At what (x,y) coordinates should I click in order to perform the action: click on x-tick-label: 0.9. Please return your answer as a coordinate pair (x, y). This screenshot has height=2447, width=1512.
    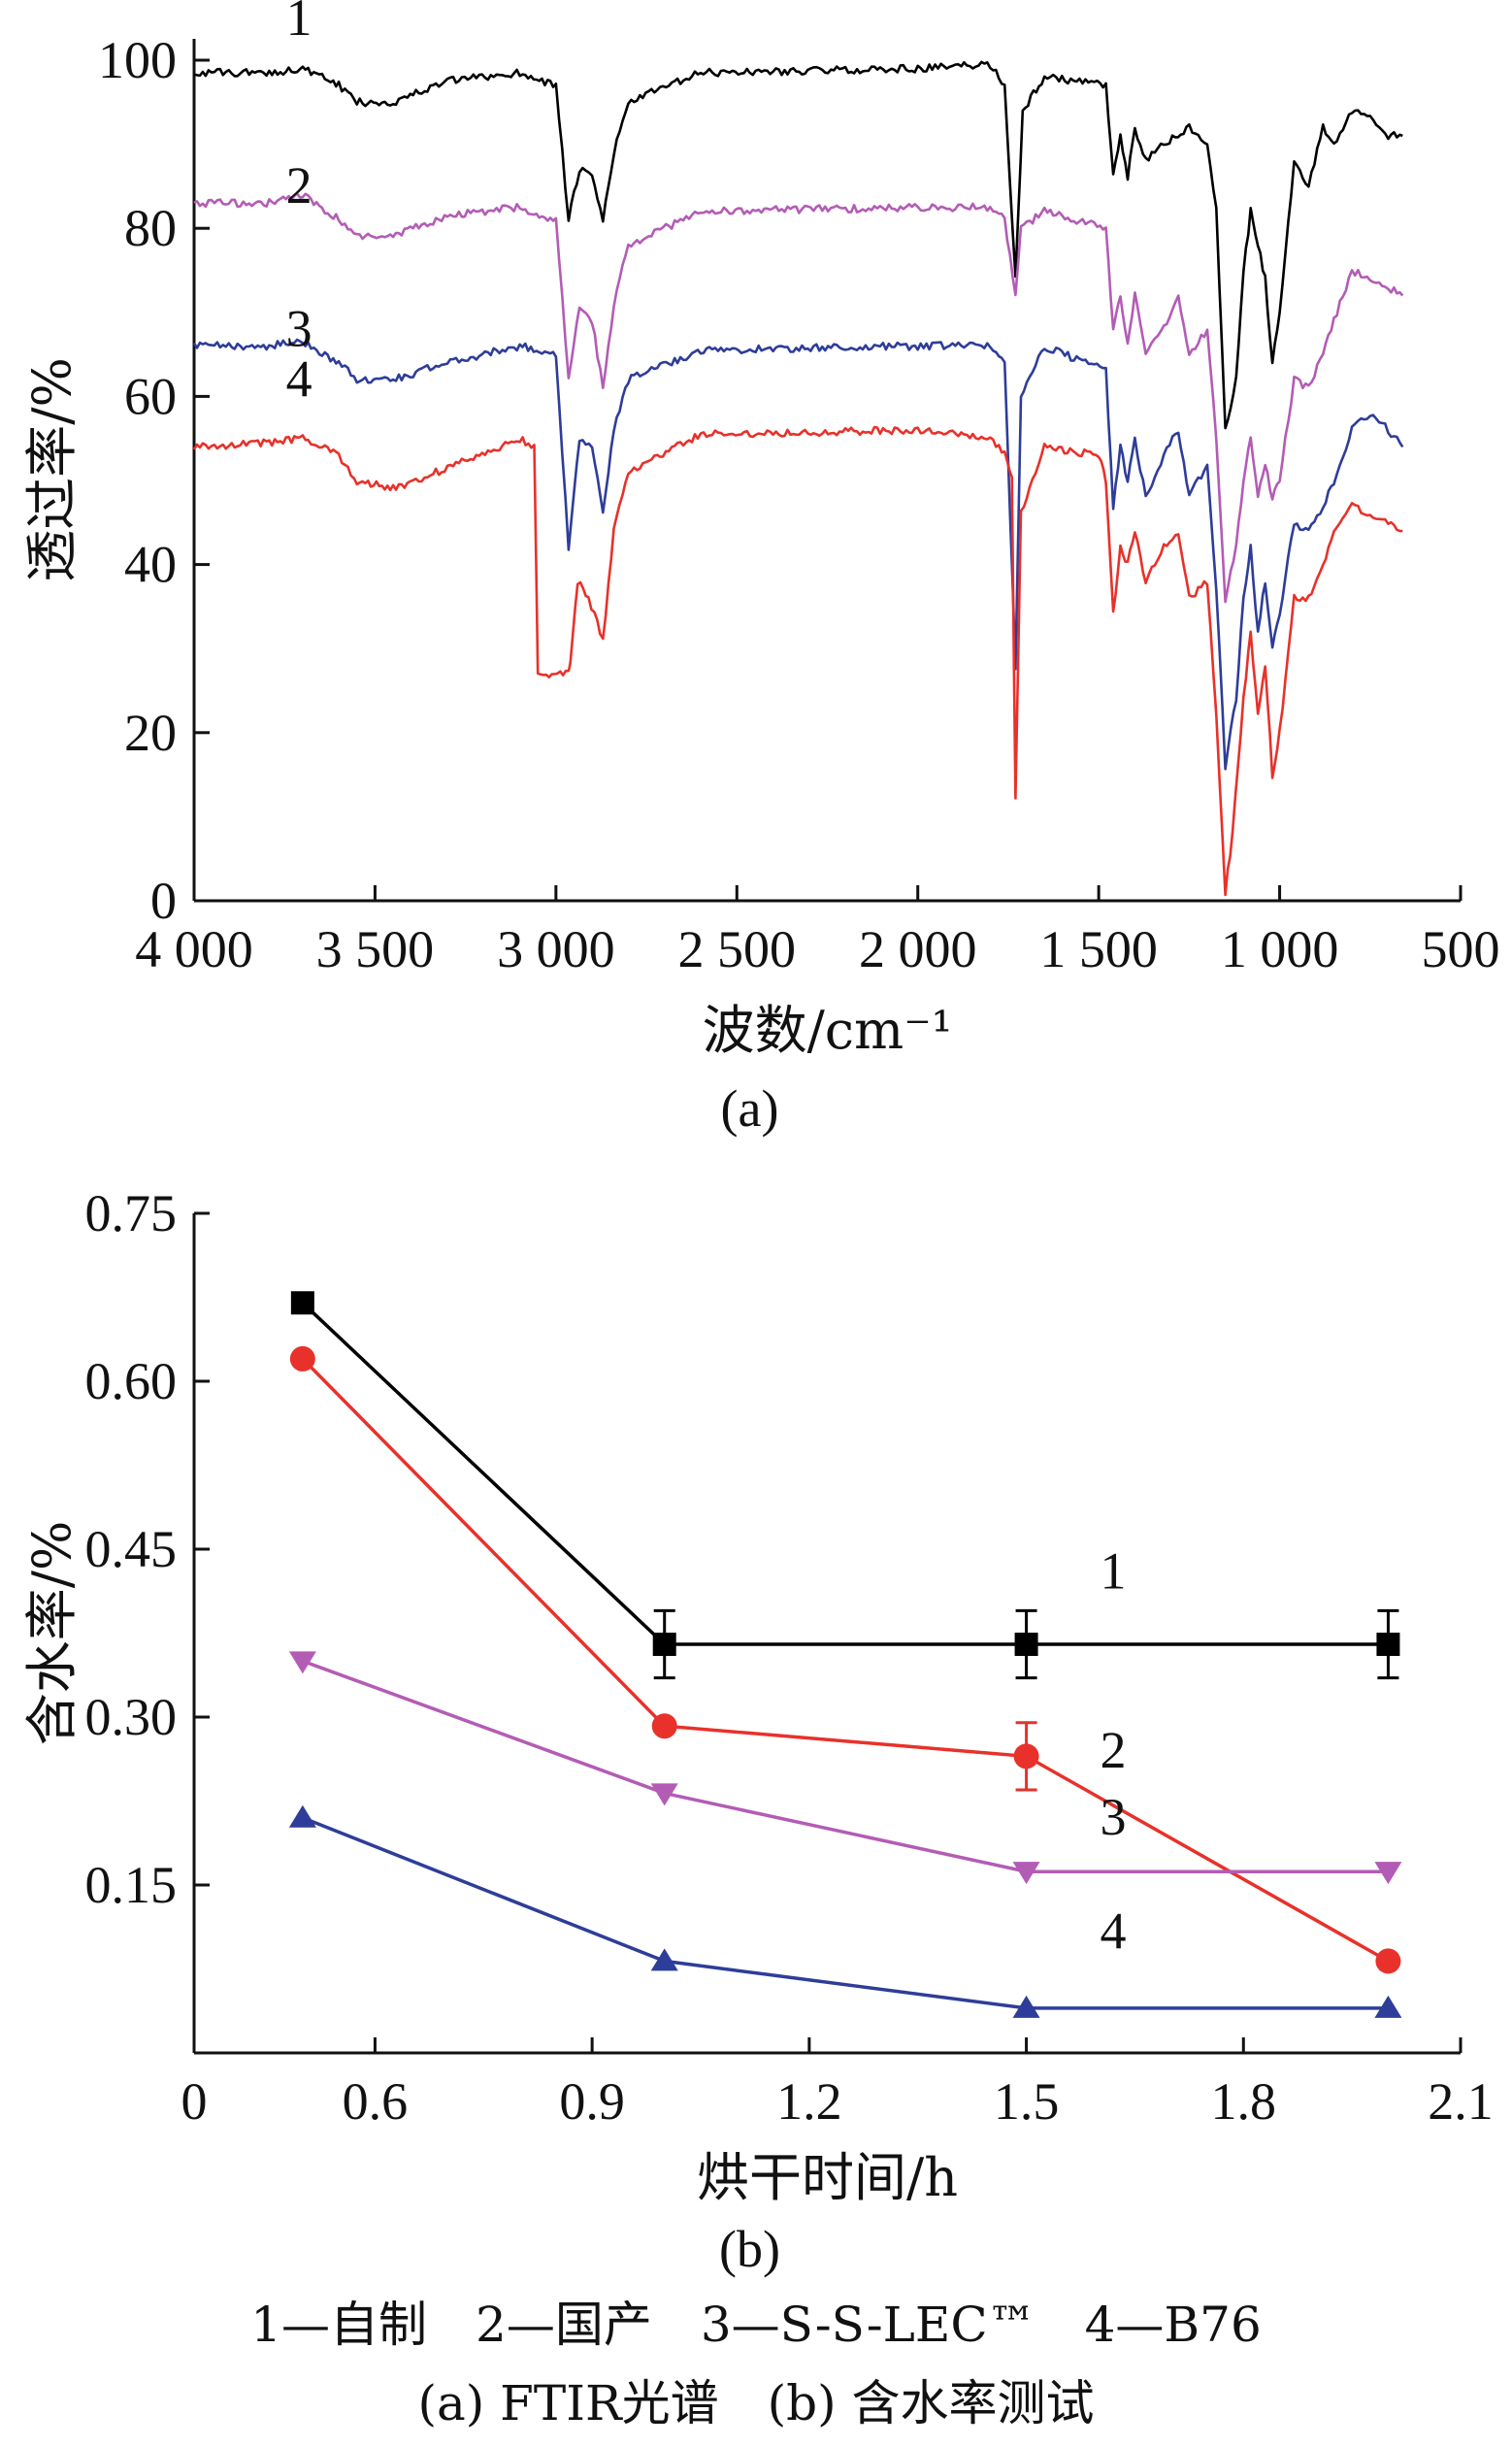
    Looking at the image, I should click on (592, 2101).